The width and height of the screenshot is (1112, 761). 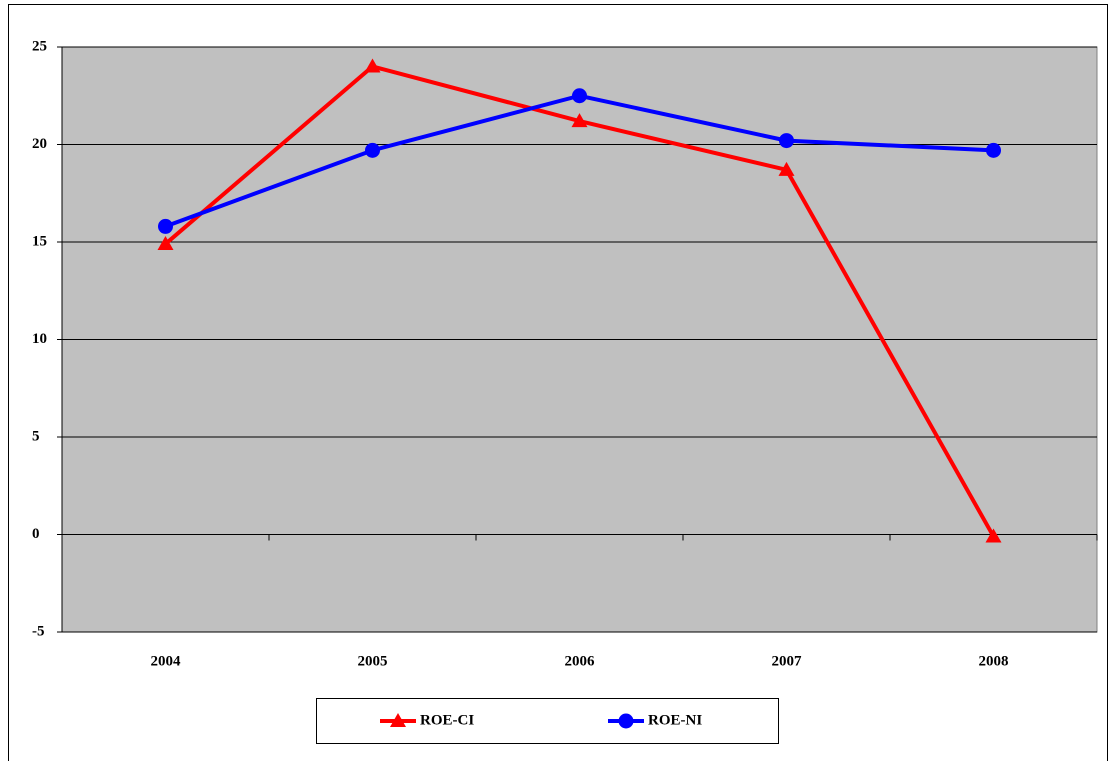 What do you see at coordinates (166, 661) in the screenshot?
I see `x-tick-label: 2004` at bounding box center [166, 661].